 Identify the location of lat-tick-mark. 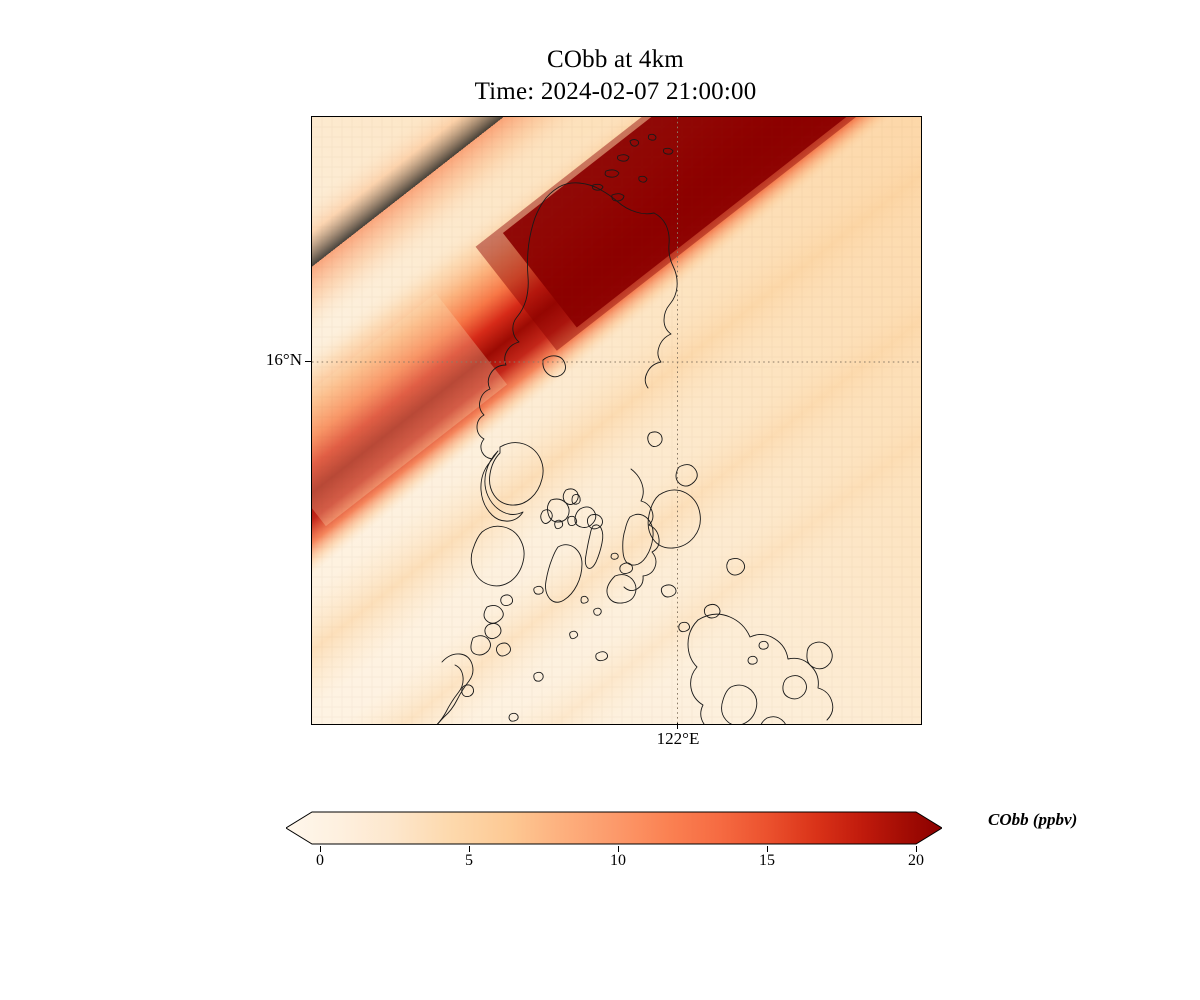
(308, 361).